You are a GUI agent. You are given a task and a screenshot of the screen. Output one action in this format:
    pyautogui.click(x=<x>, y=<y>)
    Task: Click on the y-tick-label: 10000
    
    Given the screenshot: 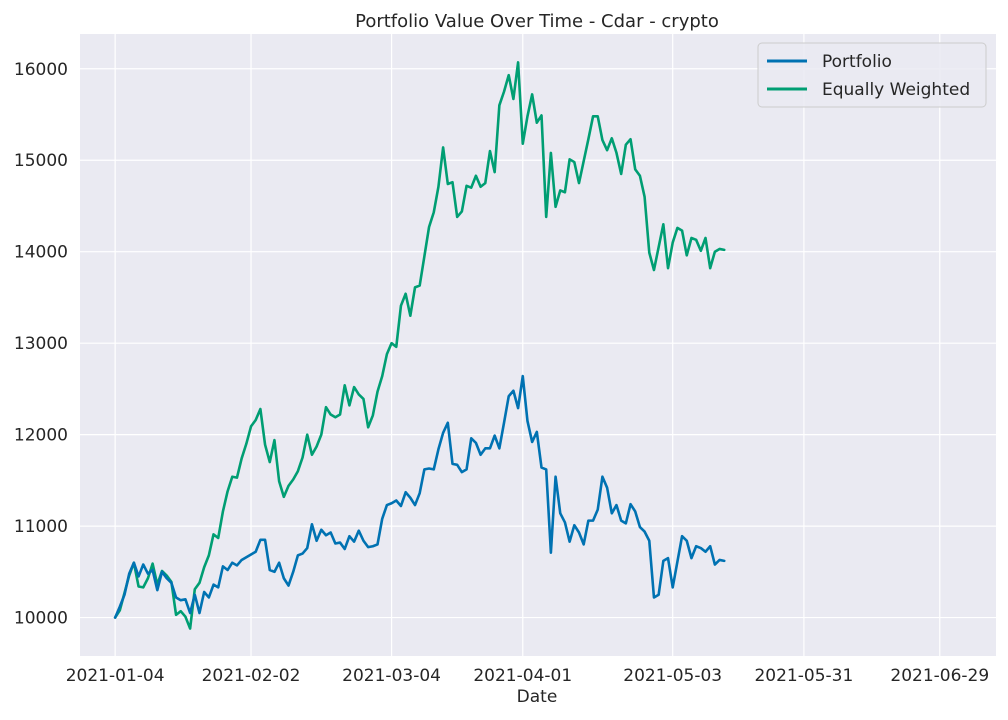 What is the action you would take?
    pyautogui.click(x=41, y=619)
    